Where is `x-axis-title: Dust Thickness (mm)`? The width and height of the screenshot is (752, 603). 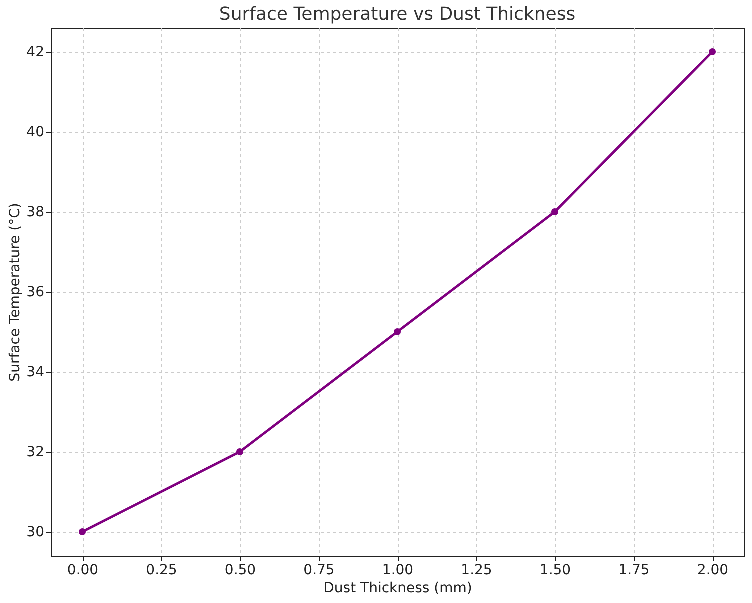 x-axis-title: Dust Thickness (mm) is located at coordinates (398, 588).